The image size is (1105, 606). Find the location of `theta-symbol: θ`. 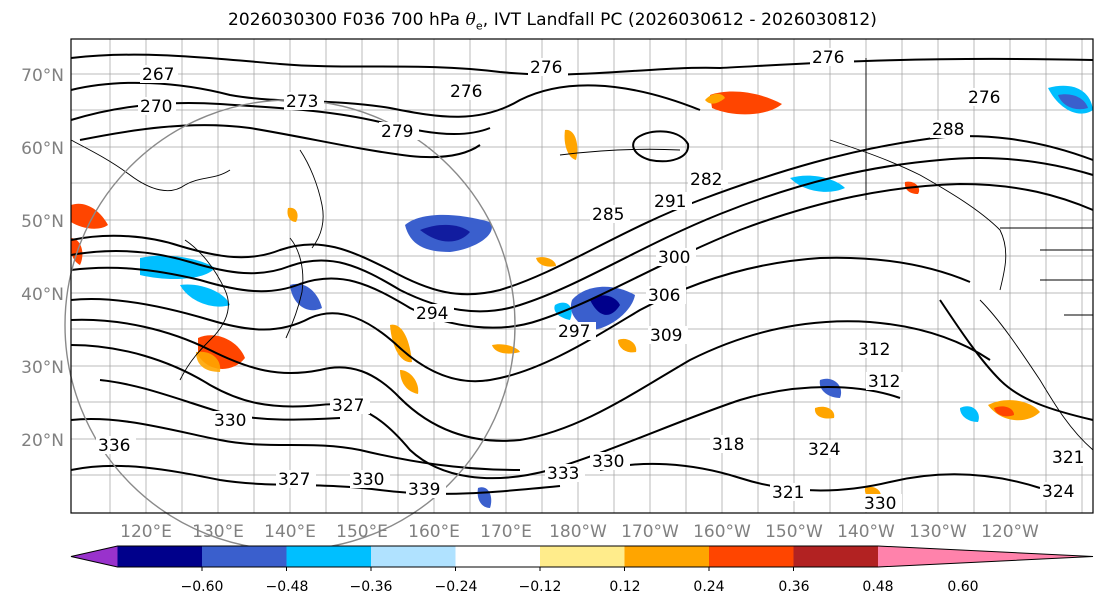

theta-symbol: θ is located at coordinates (470, 20).